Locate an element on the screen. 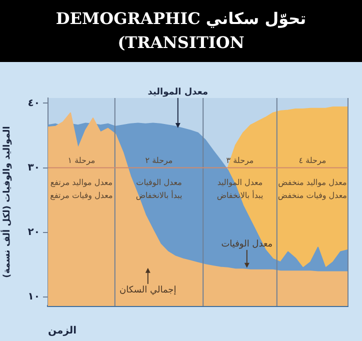 The height and width of the screenshot is (341, 362). text: مرحلة ٤ معدل مواليد منخفض معدل وفيات منخفض is located at coordinates (312, 178).